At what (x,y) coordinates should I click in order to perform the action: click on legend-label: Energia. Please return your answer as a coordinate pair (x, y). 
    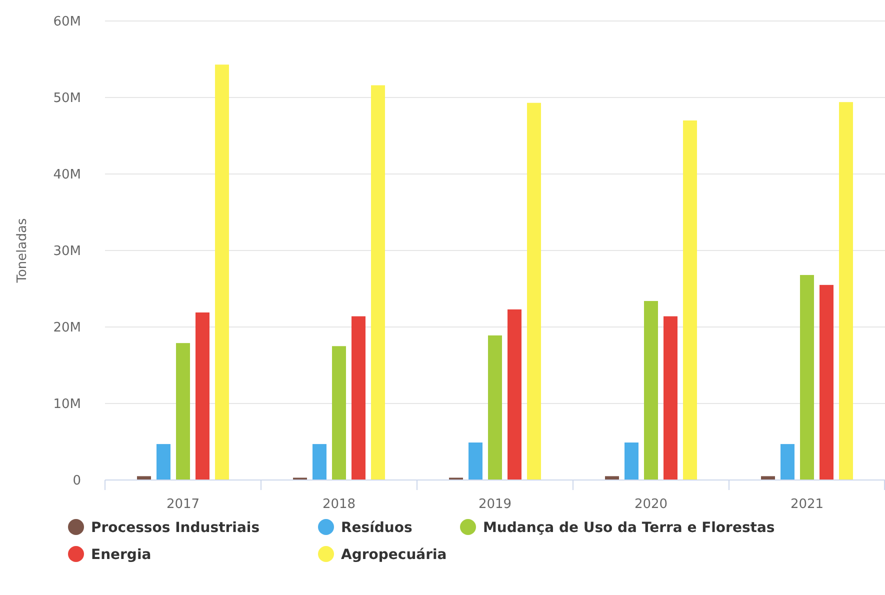
    Looking at the image, I should click on (121, 554).